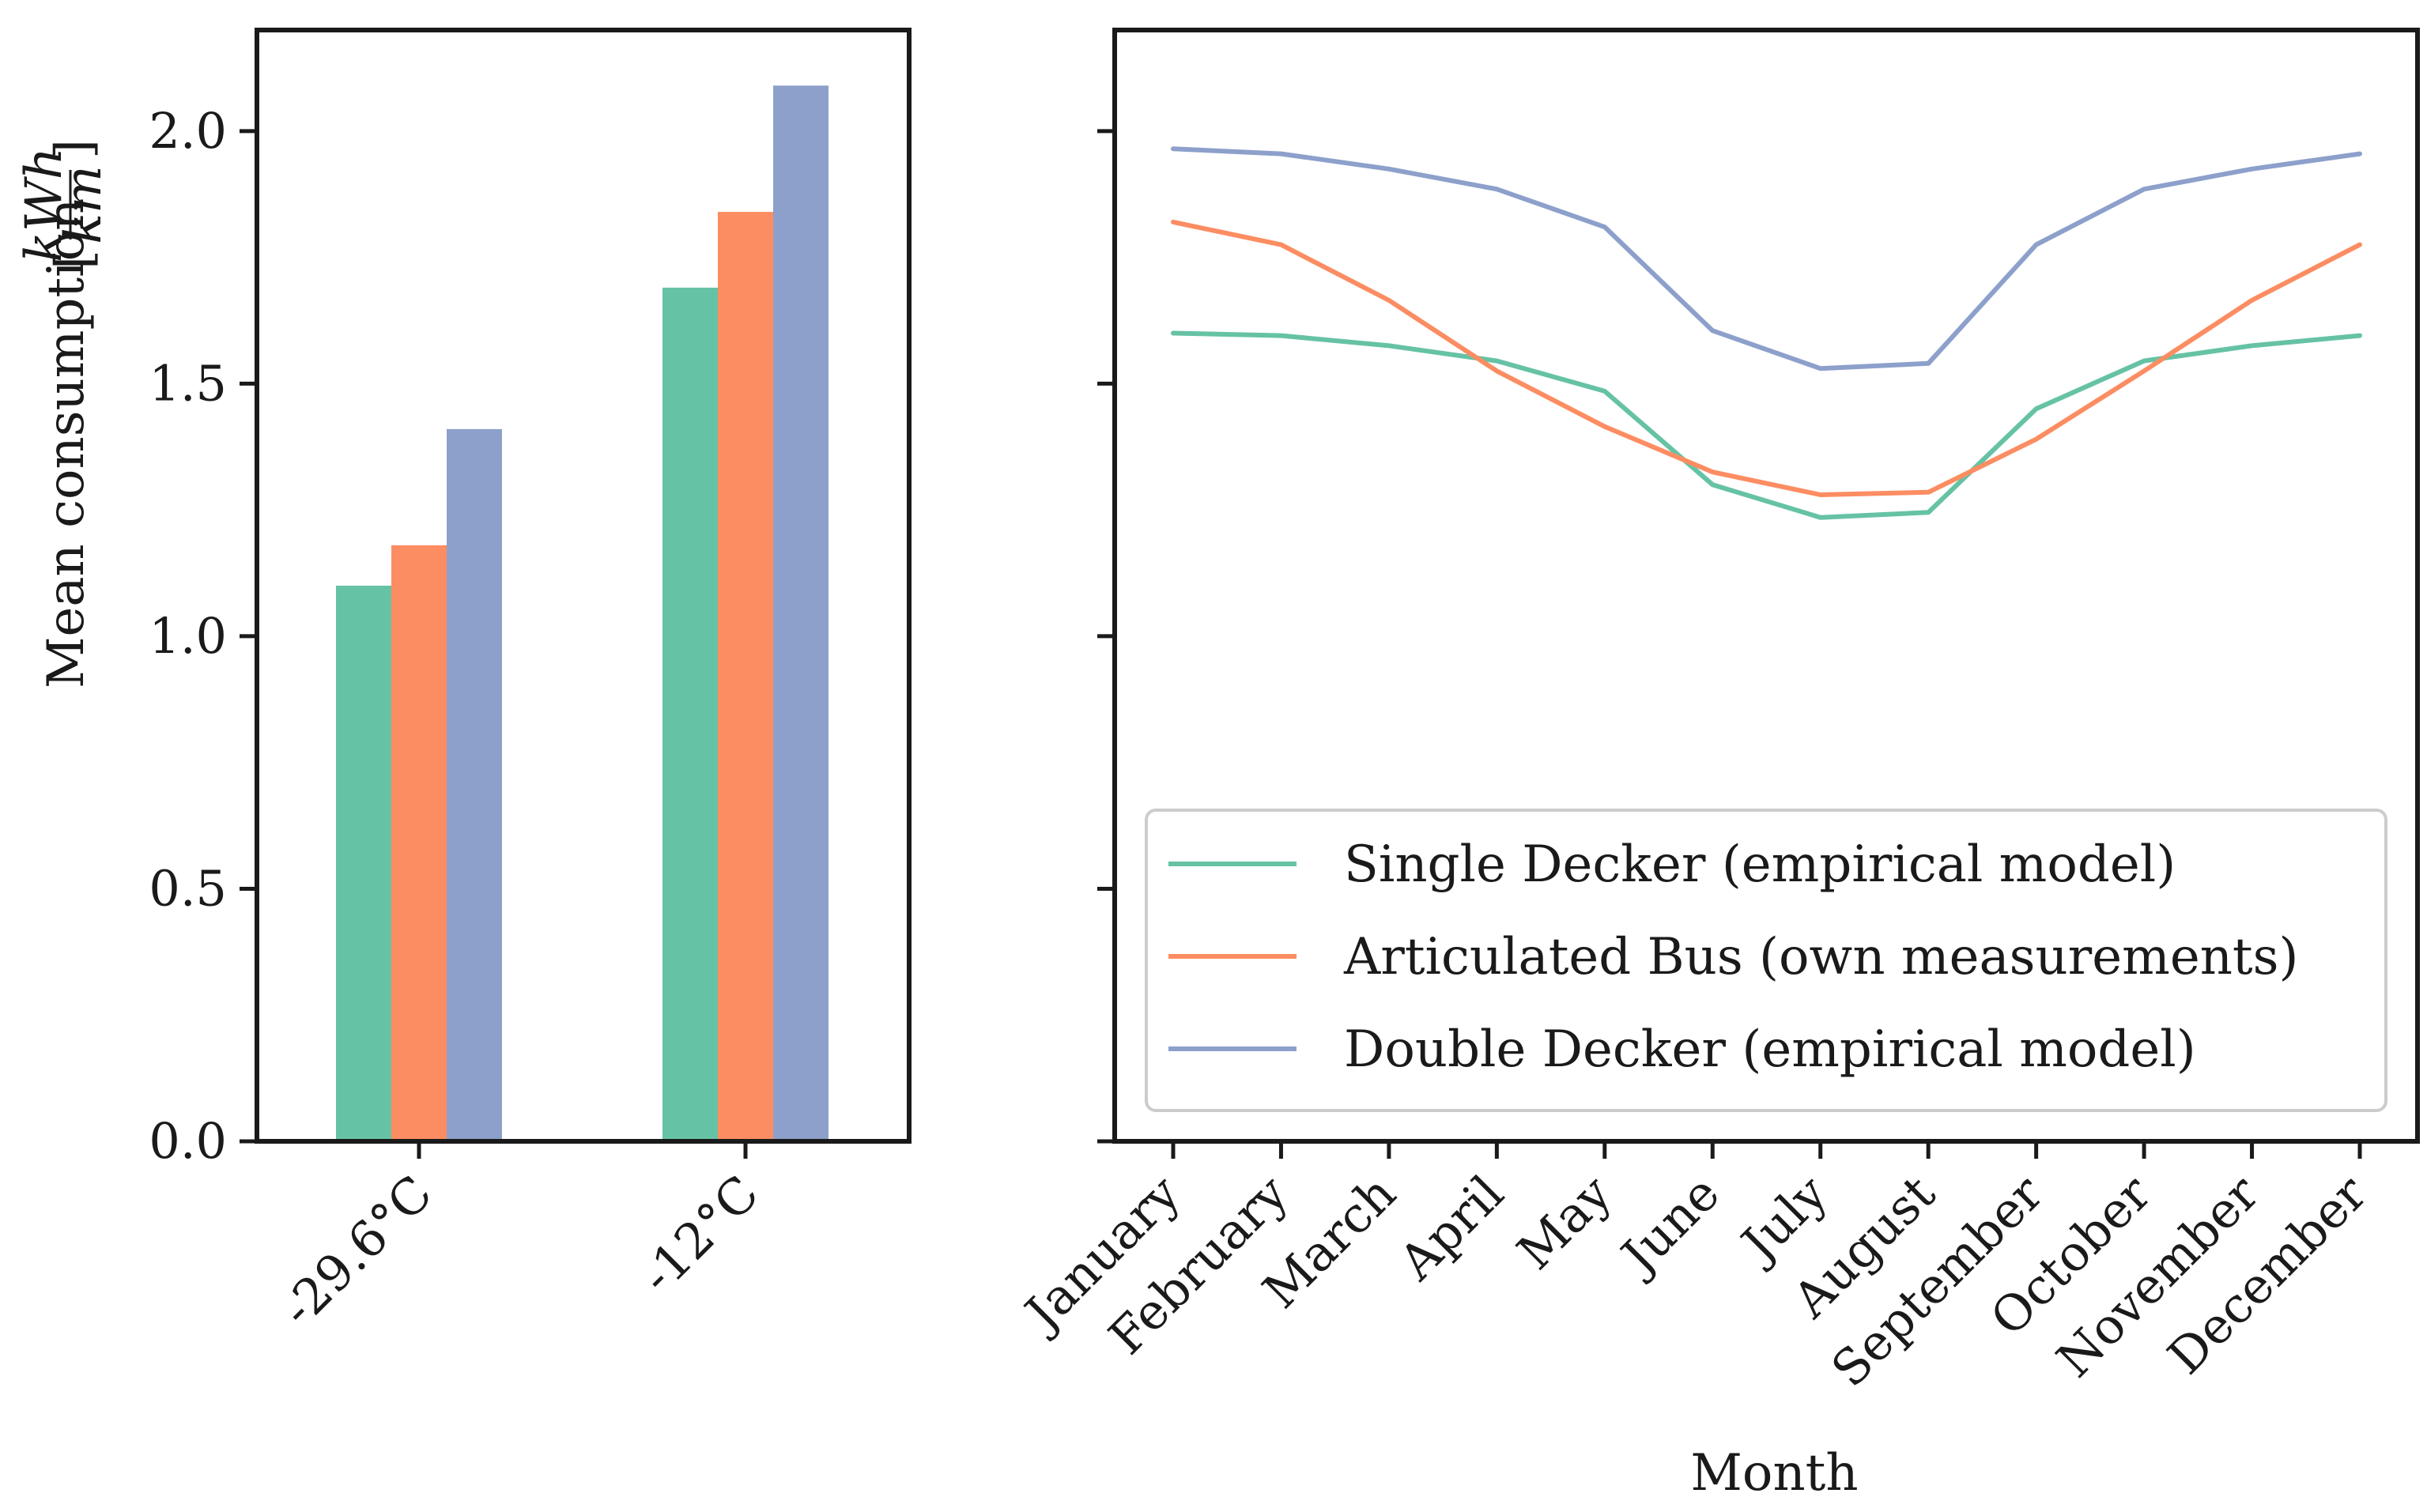 This screenshot has width=2427, height=1512. I want to click on left-y-tick-label: 1.0, so click(188, 636).